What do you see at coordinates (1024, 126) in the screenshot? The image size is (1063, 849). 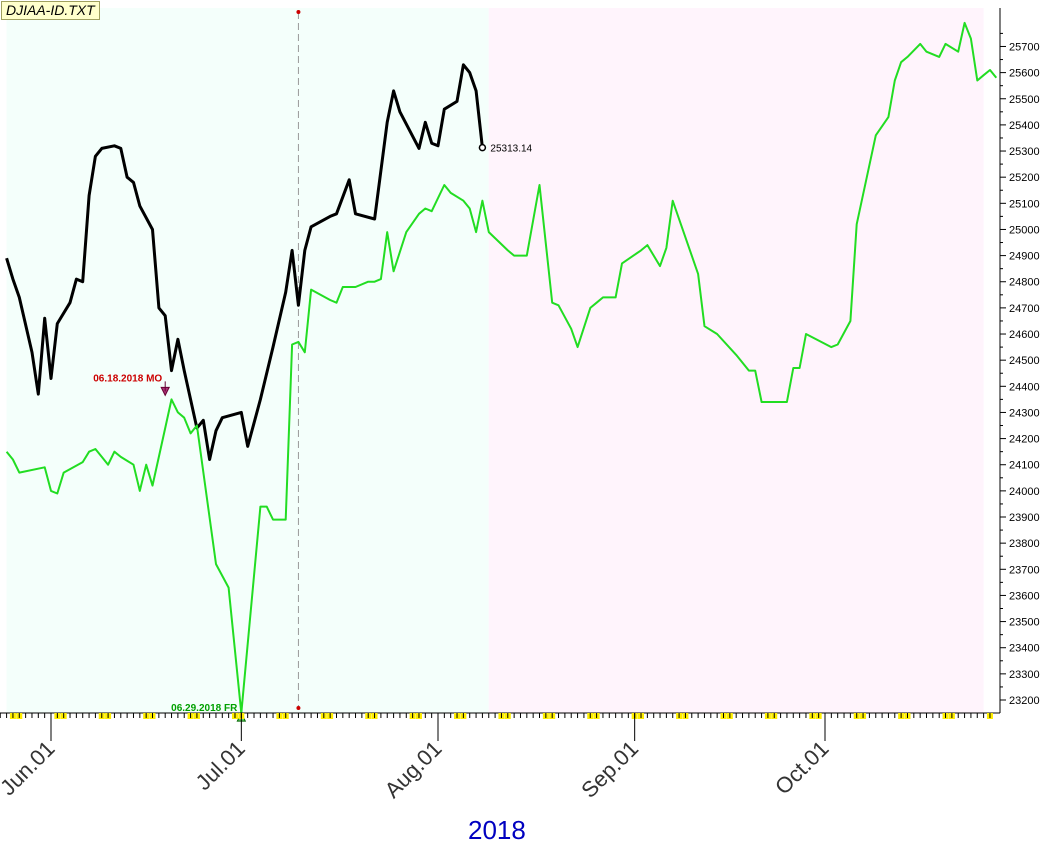 I see `y-tick-label: 25400` at bounding box center [1024, 126].